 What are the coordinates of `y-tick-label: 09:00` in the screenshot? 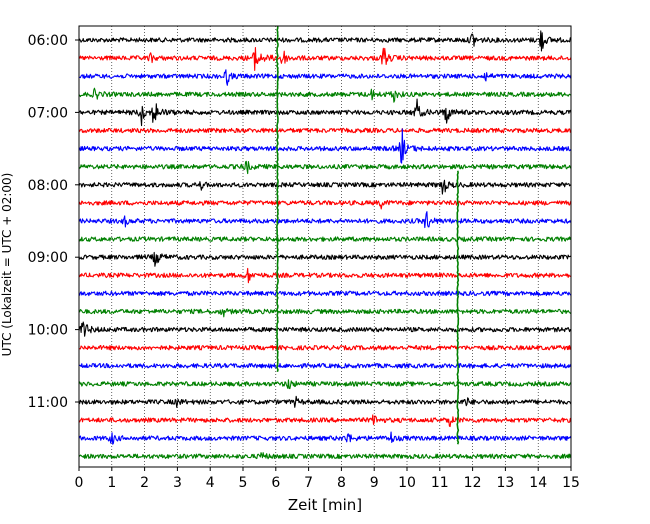 It's located at (48, 258).